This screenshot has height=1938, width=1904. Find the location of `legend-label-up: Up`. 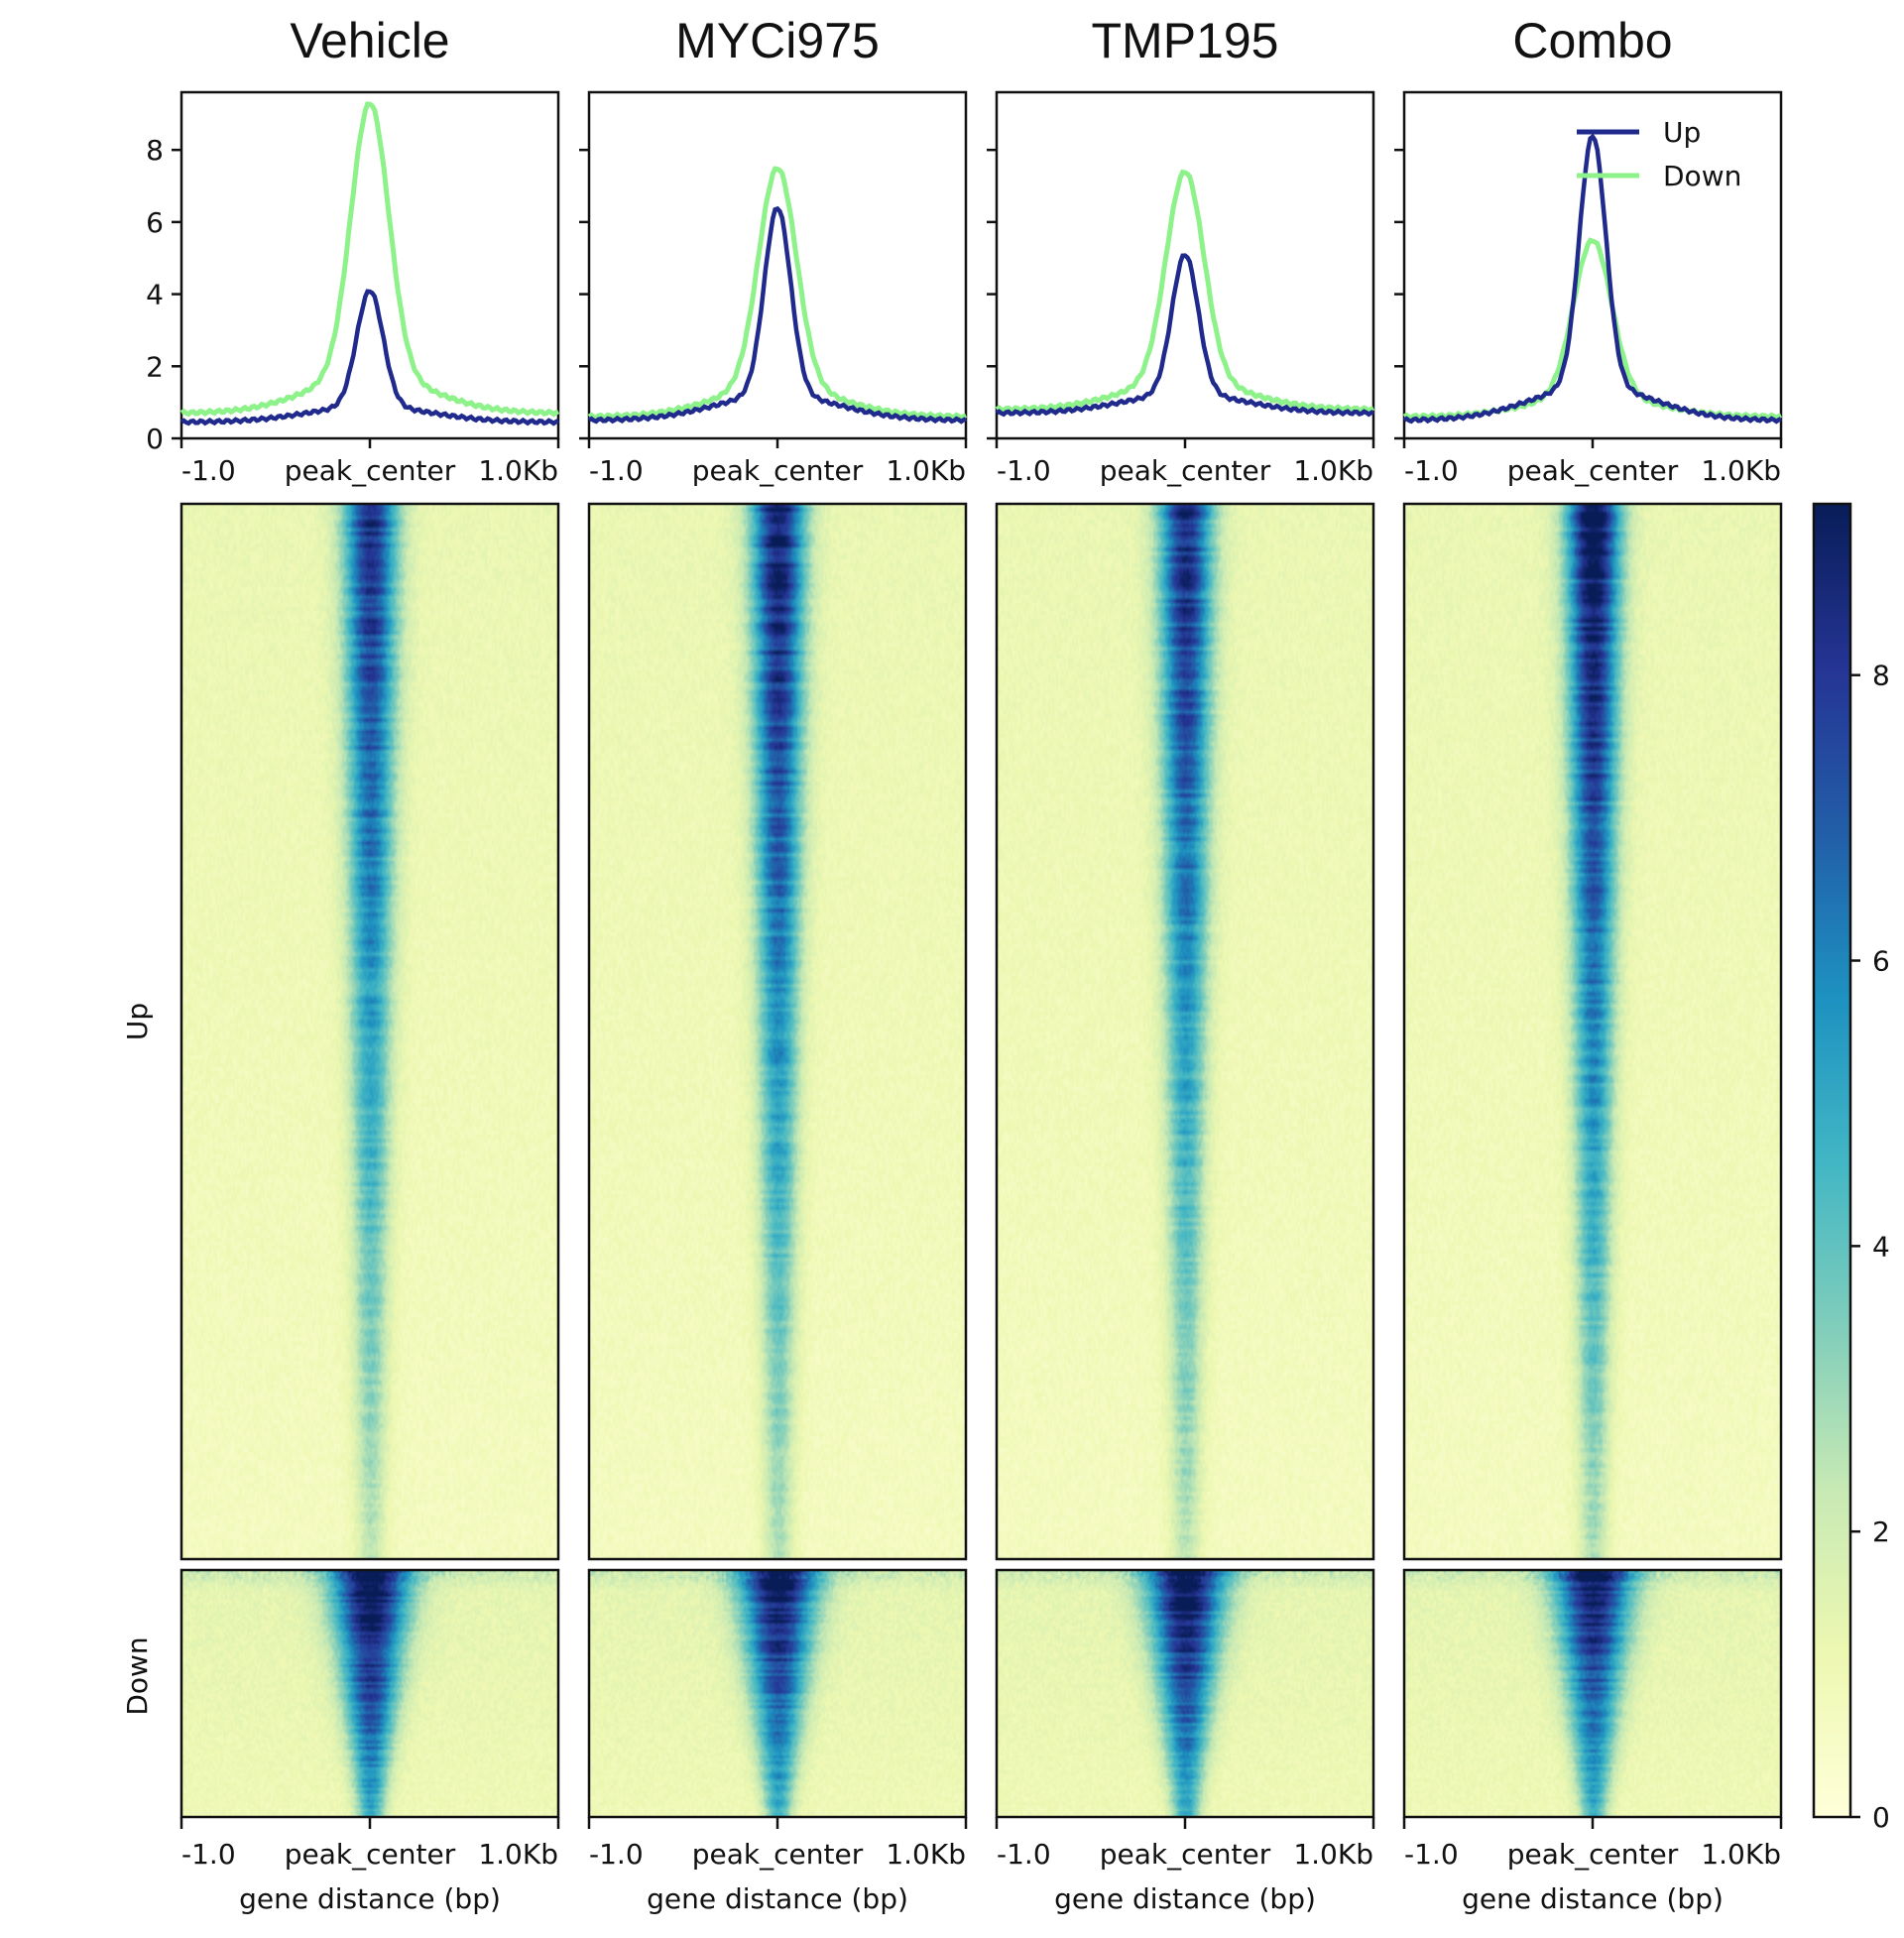

legend-label-up: Up is located at coordinates (1682, 132).